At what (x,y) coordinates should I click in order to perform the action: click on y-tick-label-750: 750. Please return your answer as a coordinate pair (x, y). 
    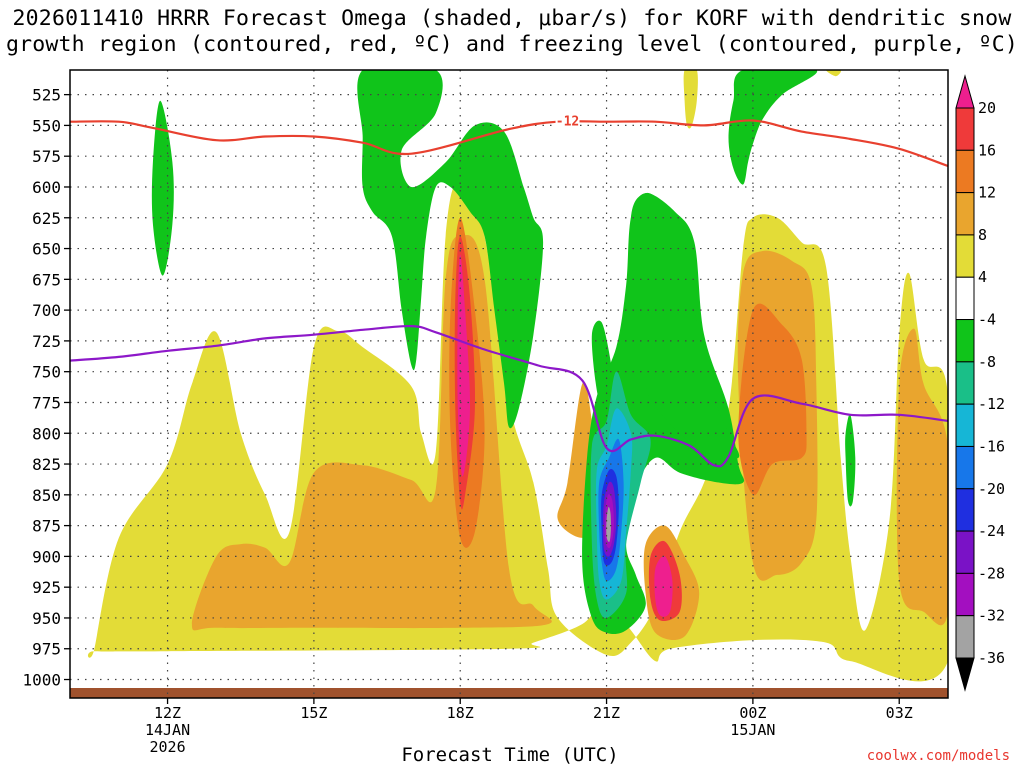
    Looking at the image, I should click on (46, 372).